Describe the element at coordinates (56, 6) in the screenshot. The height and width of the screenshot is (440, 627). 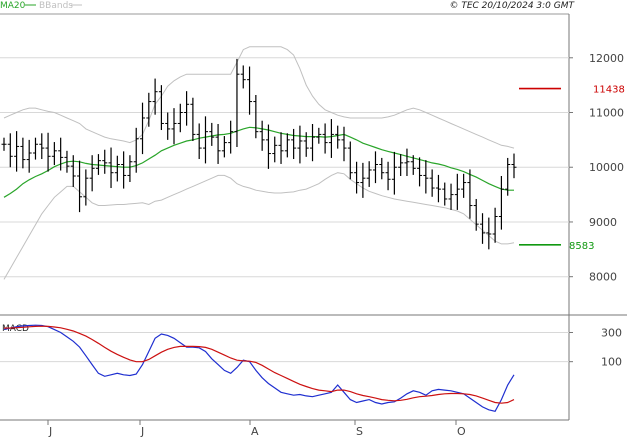
I see `bbands-legend-label: BBands` at that location.